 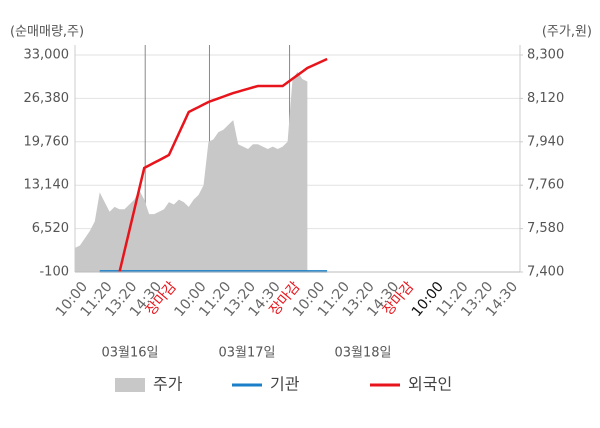 I want to click on y2-tick-label: 7,400, so click(x=545, y=272).